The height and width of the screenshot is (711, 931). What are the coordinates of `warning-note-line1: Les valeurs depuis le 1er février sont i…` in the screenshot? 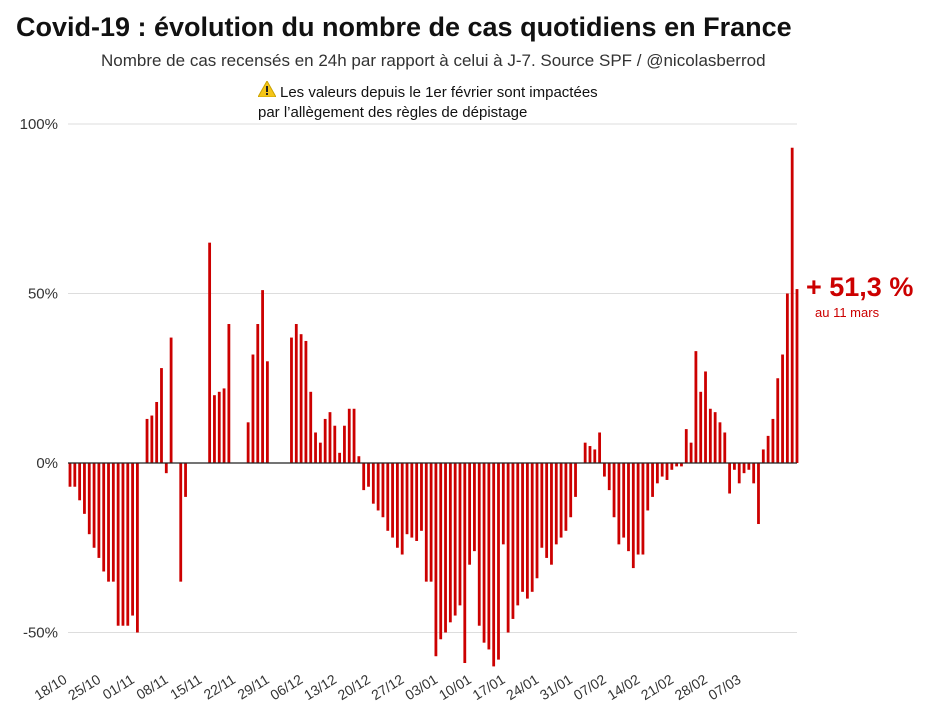 It's located at (439, 92).